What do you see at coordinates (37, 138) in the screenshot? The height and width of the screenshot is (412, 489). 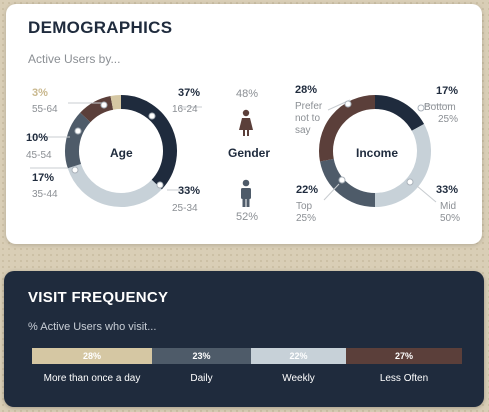 I see `age-45-54-percent: 10%` at bounding box center [37, 138].